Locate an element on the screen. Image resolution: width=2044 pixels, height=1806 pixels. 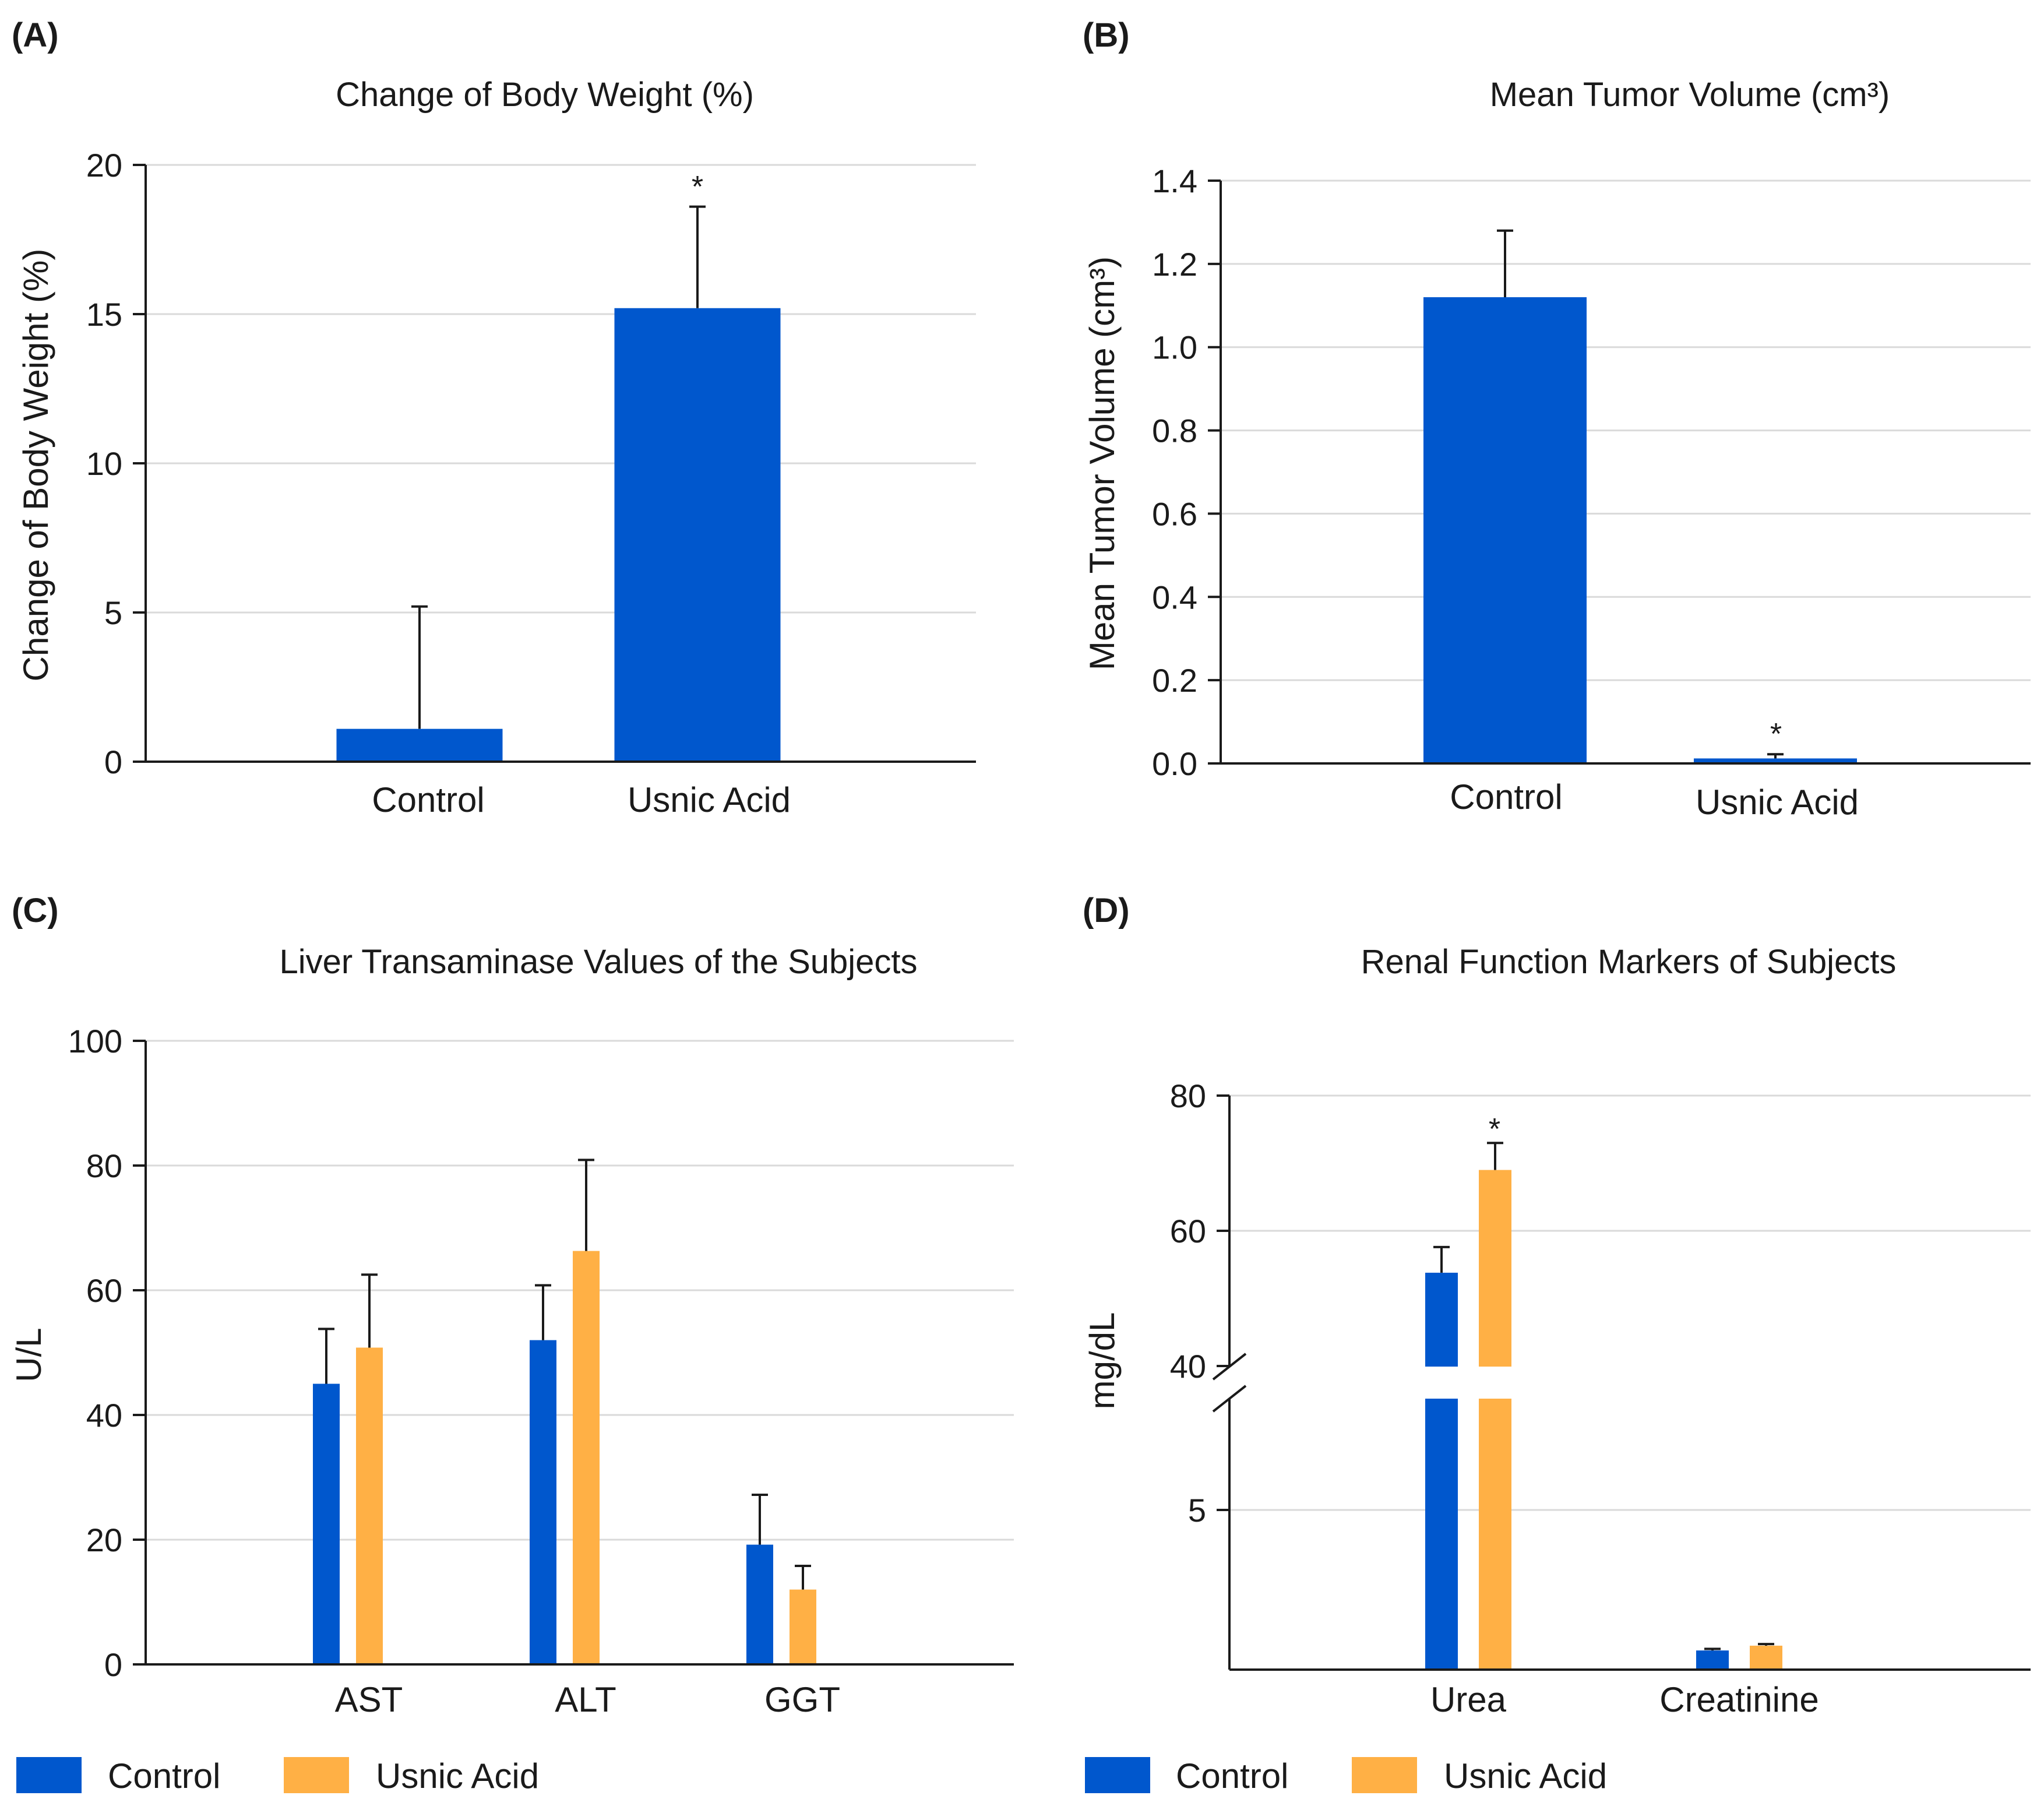
panel-b-y-axis-label: Mean Tumor Volume (cm³) is located at coordinates (1102, 463).